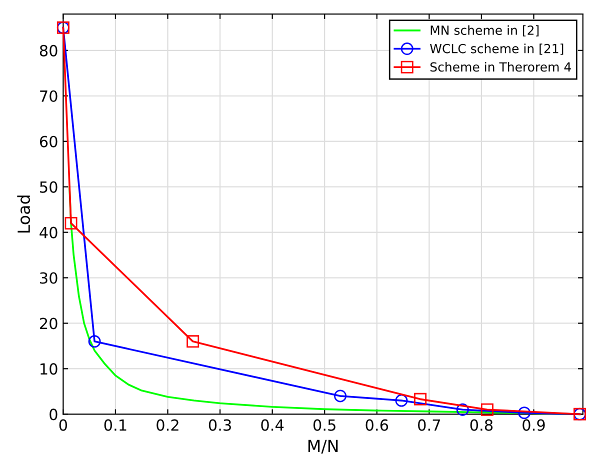  What do you see at coordinates (49, 369) in the screenshot?
I see `y-tick-label: 10` at bounding box center [49, 369].